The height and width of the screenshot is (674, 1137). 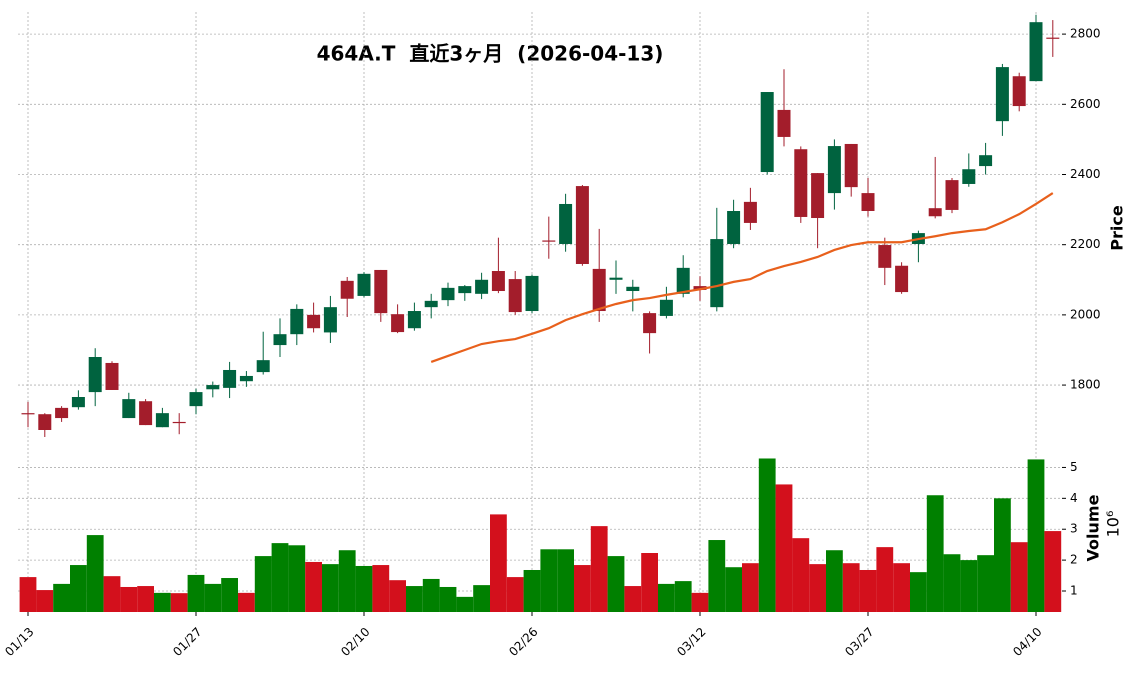 I want to click on x-tick-label: 04/10, so click(x=1027, y=642).